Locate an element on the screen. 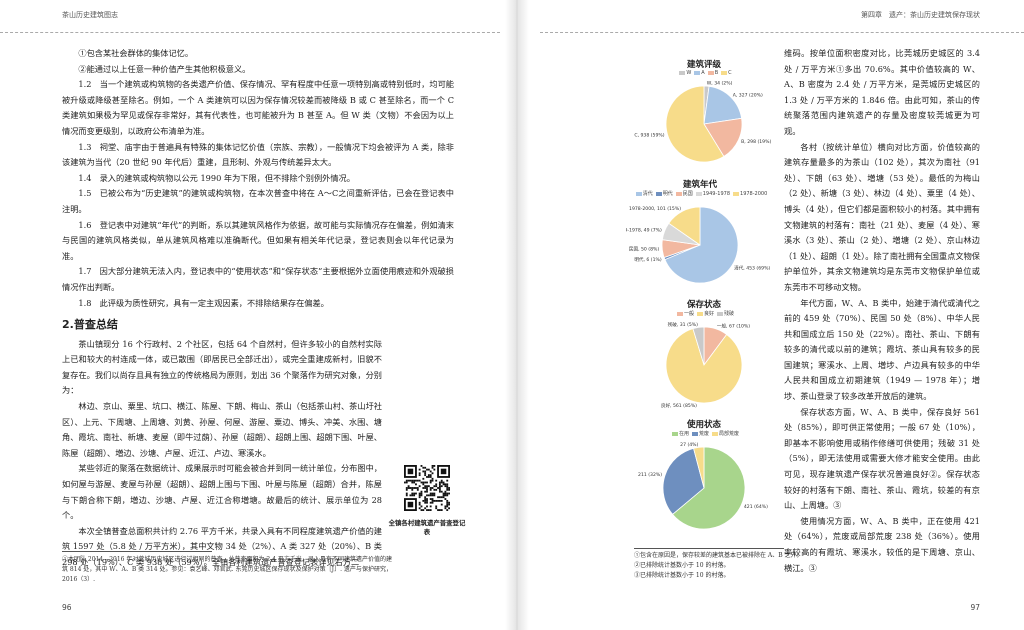 The image size is (1024, 630). chart-title: 保存状态 is located at coordinates (703, 305).